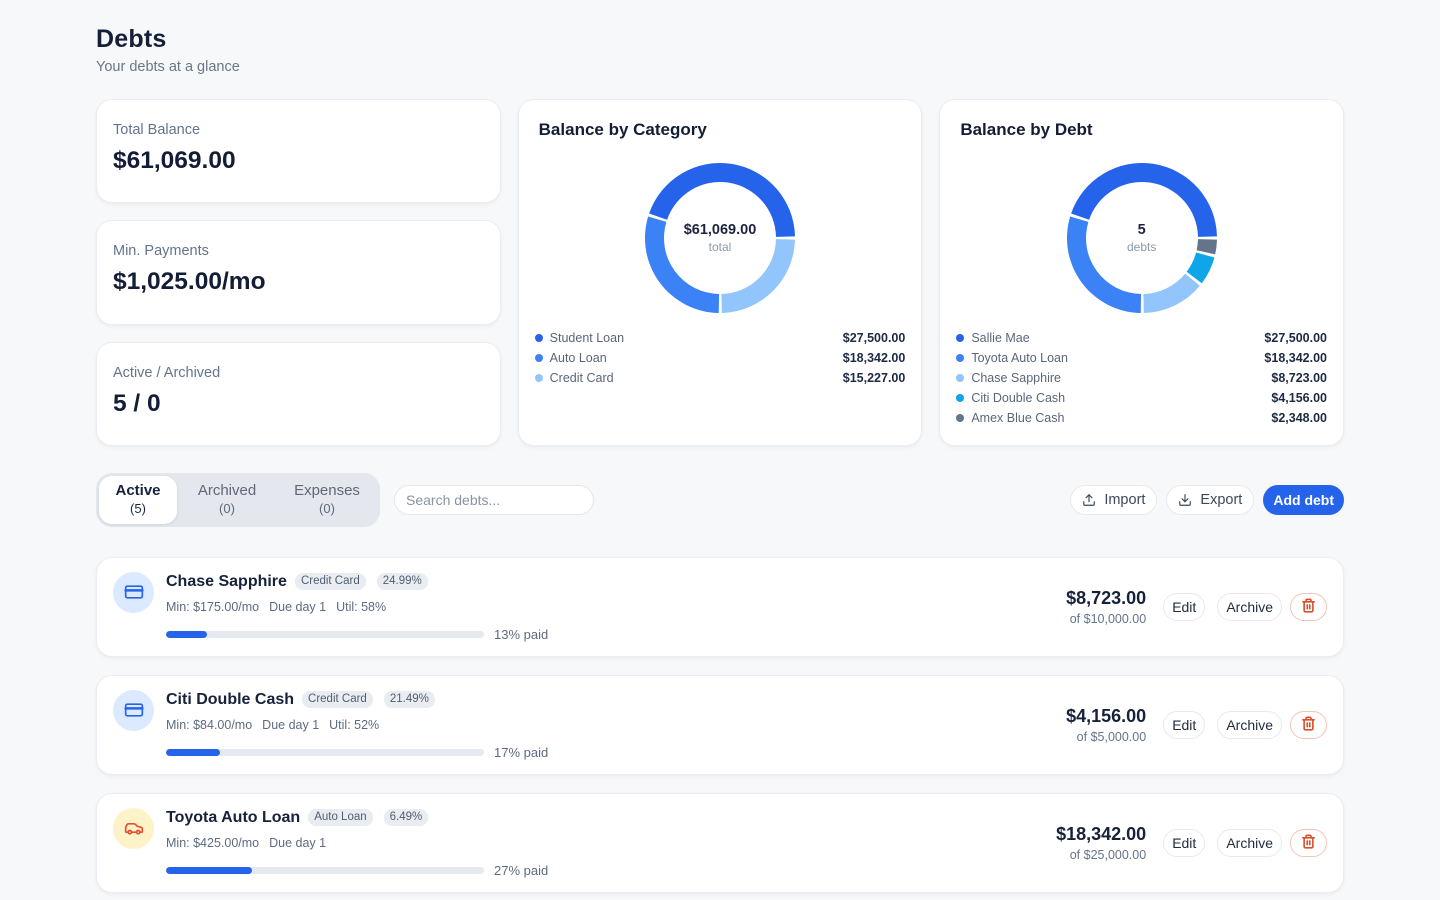 The image size is (1440, 900). Describe the element at coordinates (357, 843) in the screenshot. I see `debt-meta: Min: $425.00/mo Due day 1` at that location.